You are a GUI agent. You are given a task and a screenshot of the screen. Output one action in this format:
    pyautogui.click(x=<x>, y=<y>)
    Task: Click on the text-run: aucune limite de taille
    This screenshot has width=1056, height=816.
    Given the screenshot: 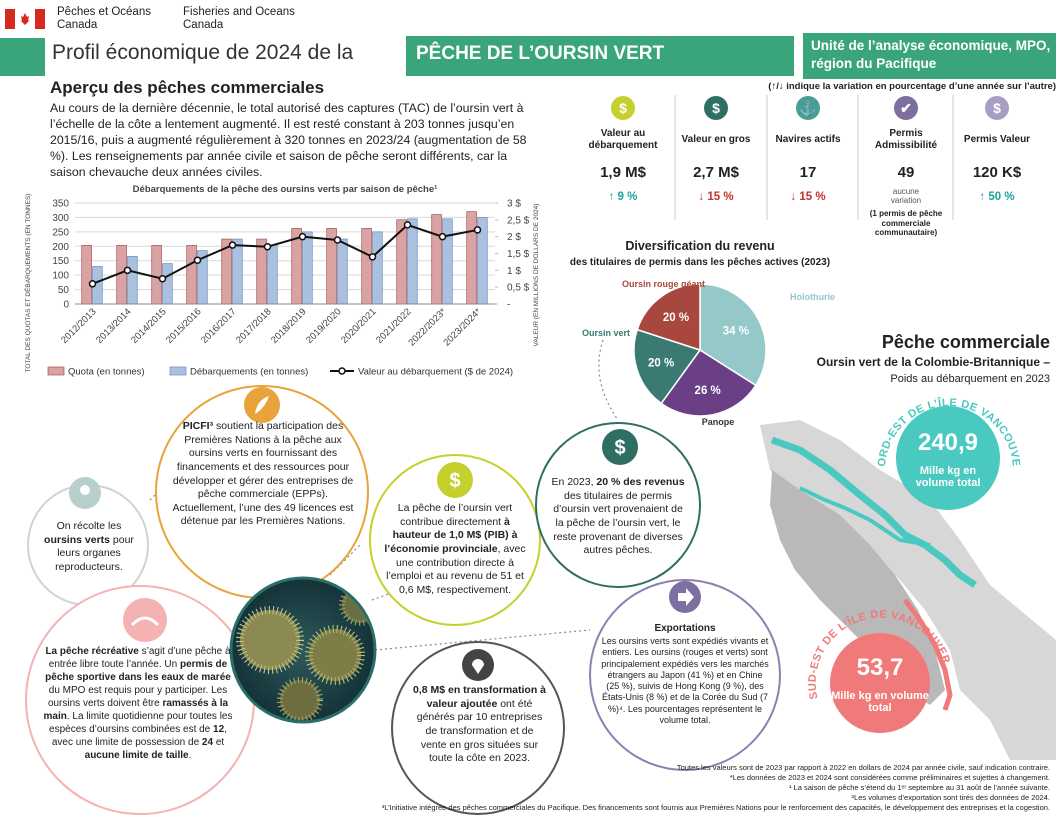 What is the action you would take?
    pyautogui.click(x=136, y=755)
    